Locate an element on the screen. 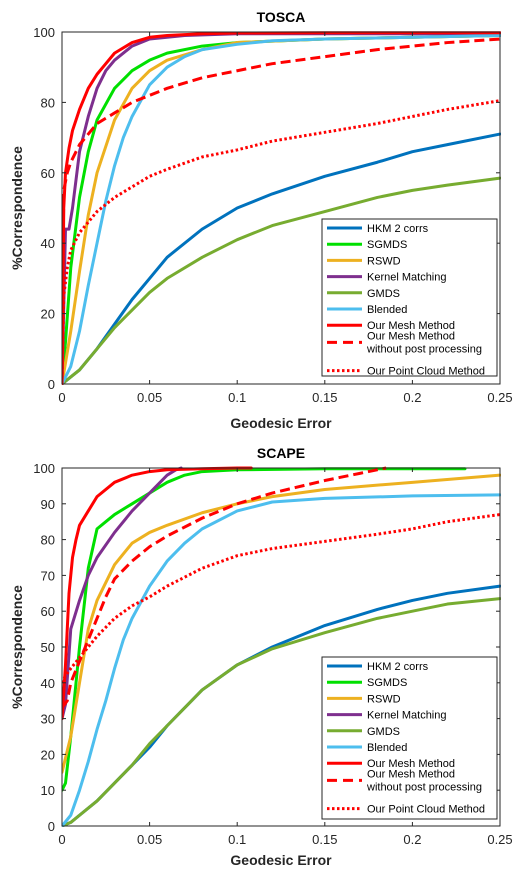 The width and height of the screenshot is (518, 873). y-tick-label: 10 is located at coordinates (48, 790).